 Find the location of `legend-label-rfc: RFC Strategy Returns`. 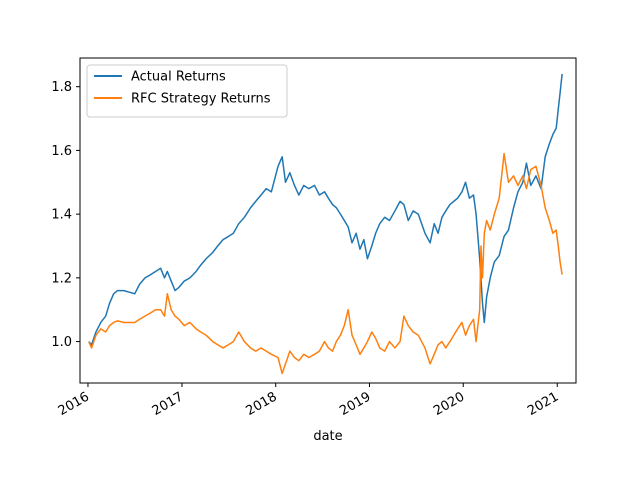

legend-label-rfc: RFC Strategy Returns is located at coordinates (201, 99).